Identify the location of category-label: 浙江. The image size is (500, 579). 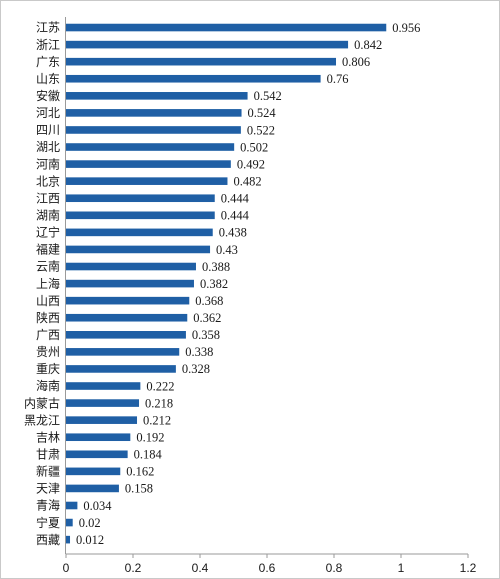
(48, 45).